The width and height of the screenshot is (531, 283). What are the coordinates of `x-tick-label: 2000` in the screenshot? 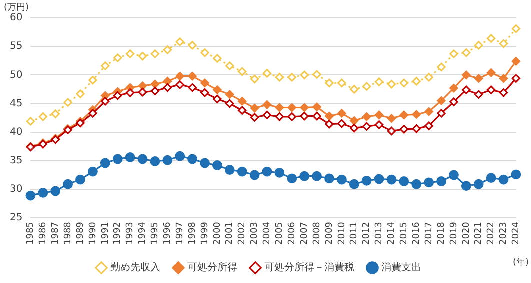 It's located at (217, 233).